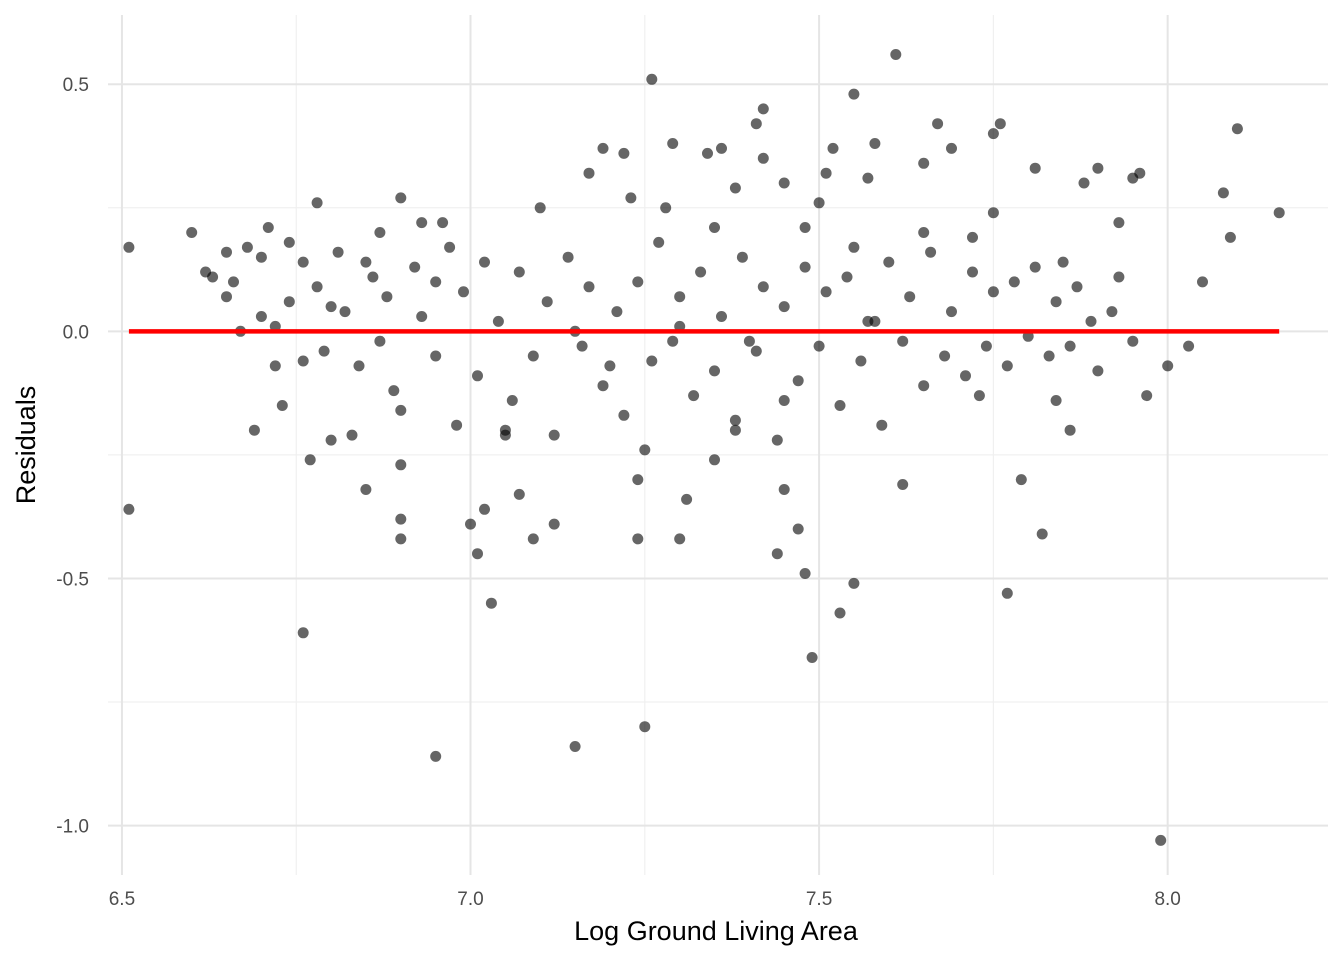  What do you see at coordinates (716, 931) in the screenshot?
I see `x-axis-label: Log Ground Living Area` at bounding box center [716, 931].